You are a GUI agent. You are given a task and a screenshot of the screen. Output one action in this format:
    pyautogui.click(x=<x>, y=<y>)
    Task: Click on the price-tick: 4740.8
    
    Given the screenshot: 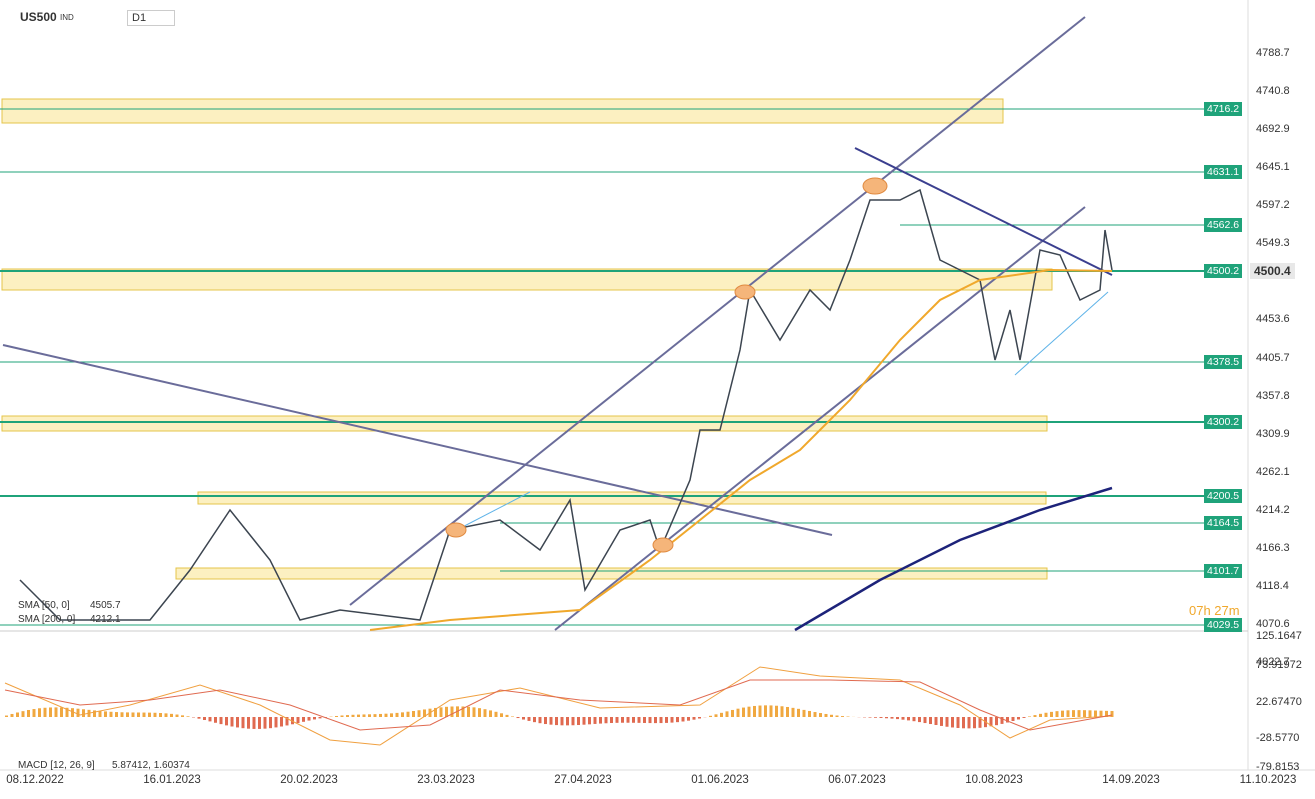 What is the action you would take?
    pyautogui.click(x=1273, y=91)
    